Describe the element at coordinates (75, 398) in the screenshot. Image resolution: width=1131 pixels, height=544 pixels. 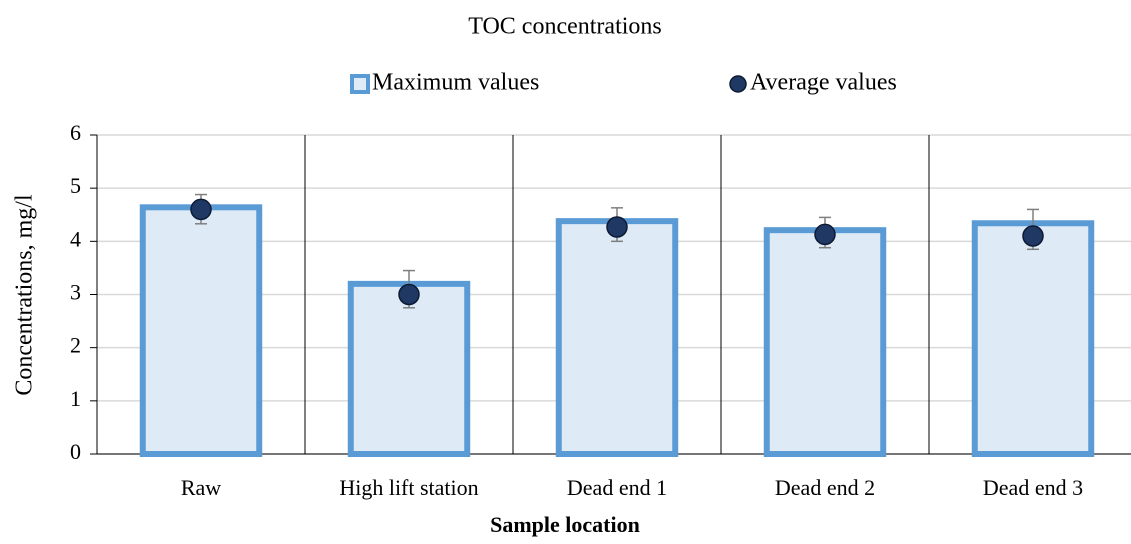
I see `y-tick-label: 1` at that location.